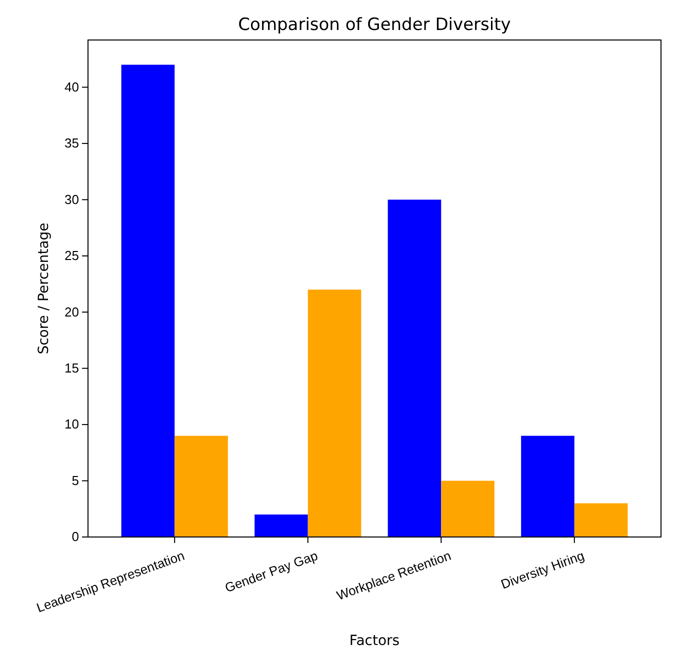 Image resolution: width=681 pixels, height=654 pixels. Describe the element at coordinates (374, 641) in the screenshot. I see `x-axis-title: Factors` at that location.